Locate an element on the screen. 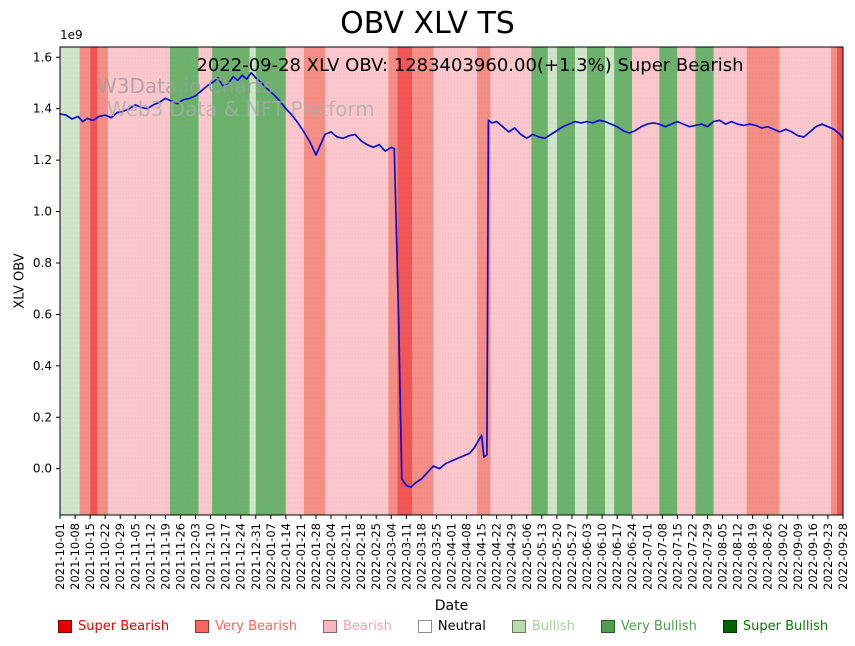 Image resolution: width=855 pixels, height=646 pixels. x-tick-label: 2022-09-28 is located at coordinates (843, 556).